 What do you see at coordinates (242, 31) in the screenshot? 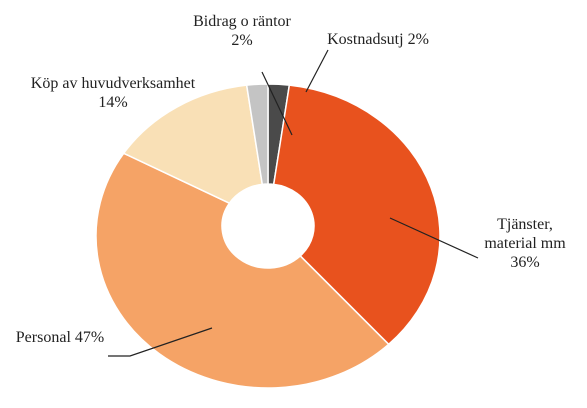
I see `slice-label: Bidrag o räntor 2%` at bounding box center [242, 31].